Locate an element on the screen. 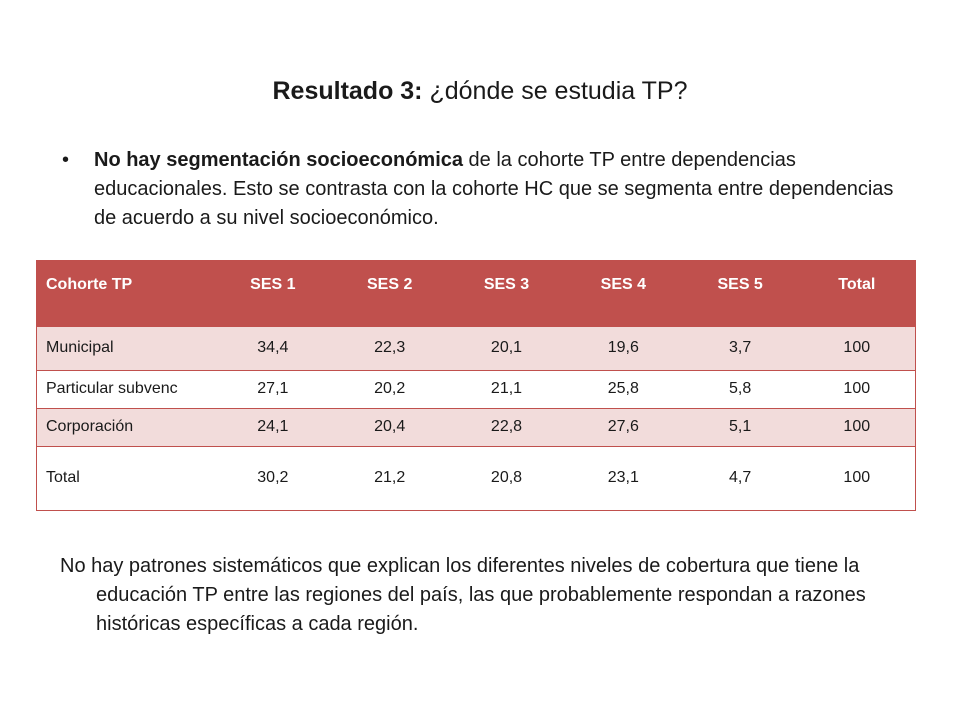 This screenshot has height=720, width=960. row-label: Corporación is located at coordinates (125, 426).